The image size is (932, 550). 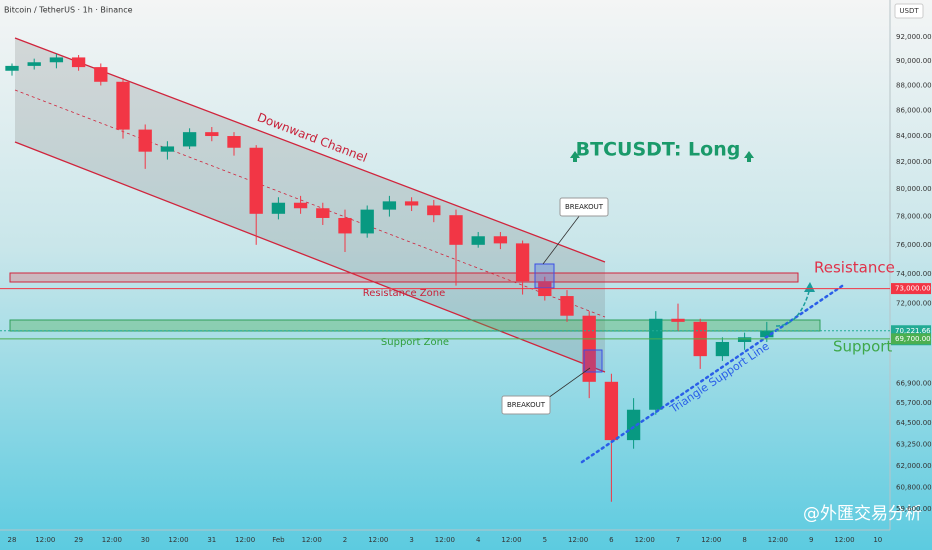 What do you see at coordinates (914, 487) in the screenshot?
I see `y-tick-label: 60,800.00` at bounding box center [914, 487].